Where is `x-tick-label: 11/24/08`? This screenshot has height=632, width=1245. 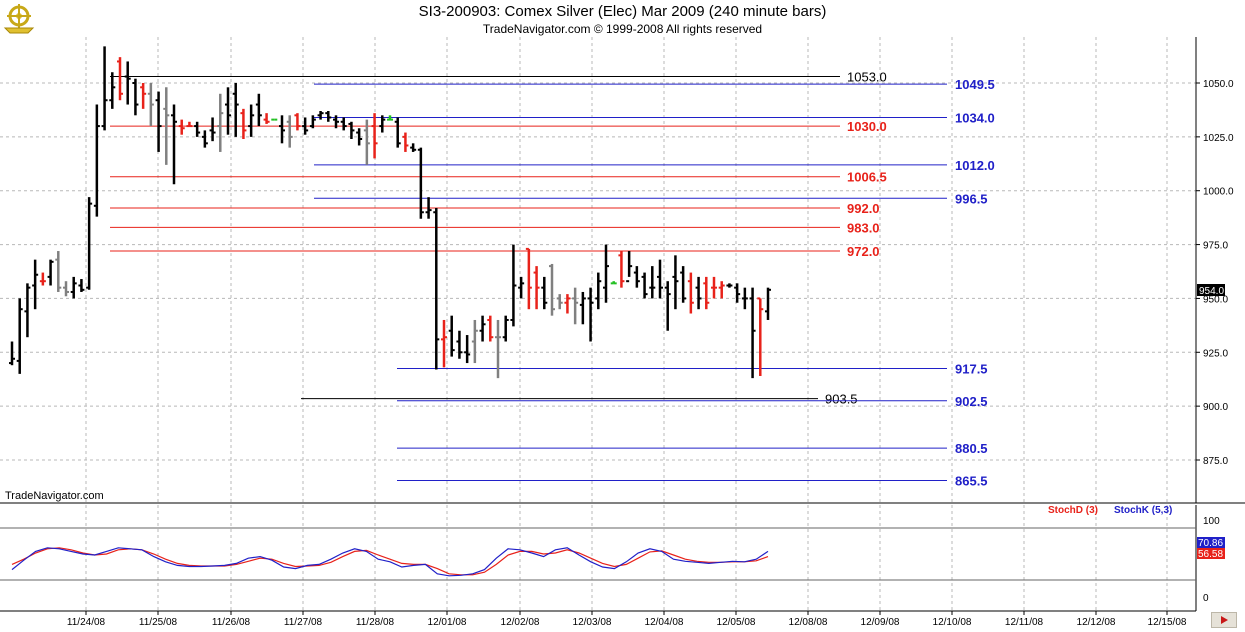
x-tick-label: 11/24/08 is located at coordinates (86, 622).